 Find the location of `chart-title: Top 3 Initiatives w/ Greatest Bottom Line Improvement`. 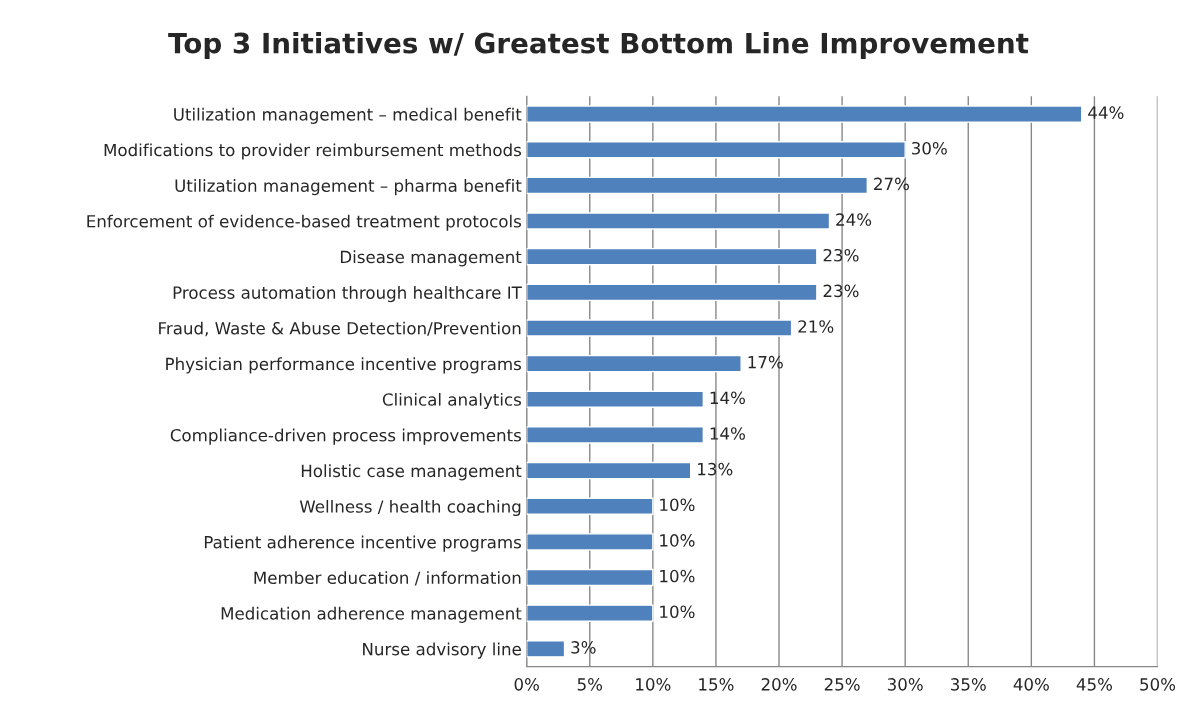

chart-title: Top 3 Initiatives w/ Greatest Bottom Line Improvement is located at coordinates (598, 45).